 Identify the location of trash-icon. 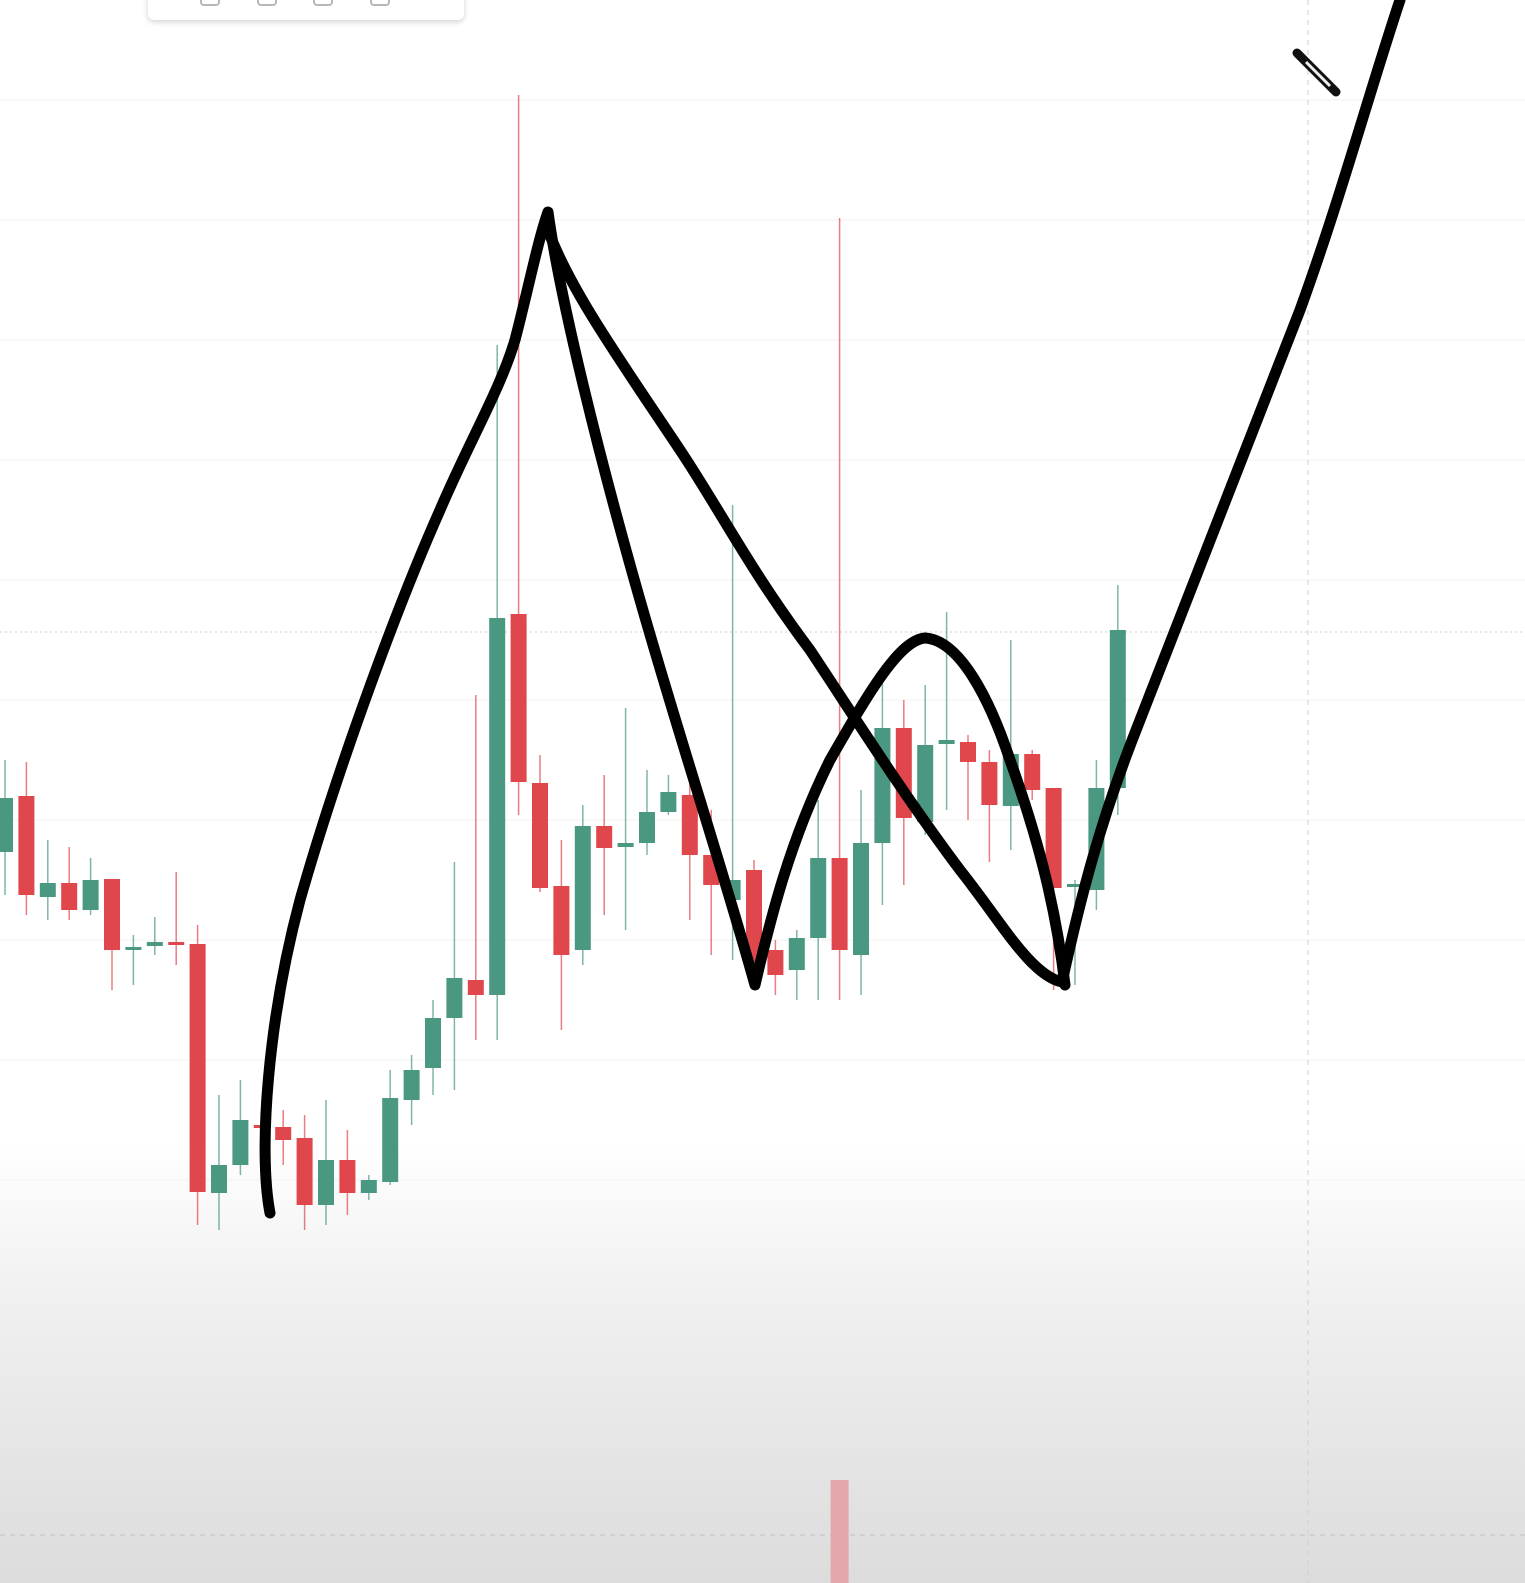
(380, 3).